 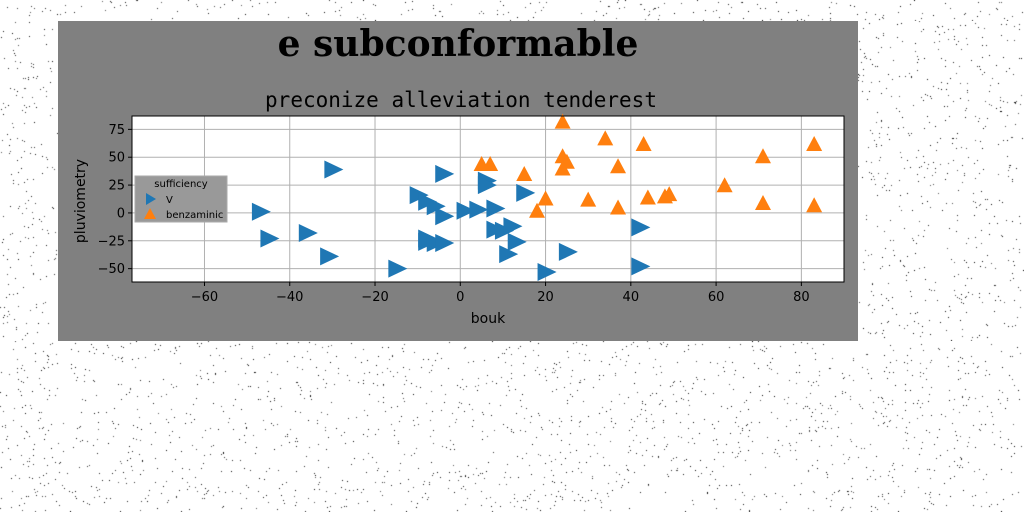 I want to click on y-tick-label: 75, so click(x=116, y=130).